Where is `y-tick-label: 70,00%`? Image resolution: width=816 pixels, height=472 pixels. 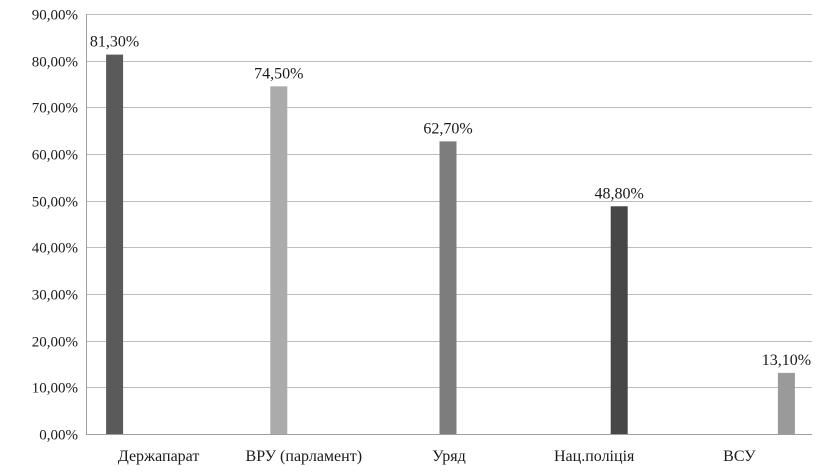
y-tick-label: 70,00% is located at coordinates (55, 109).